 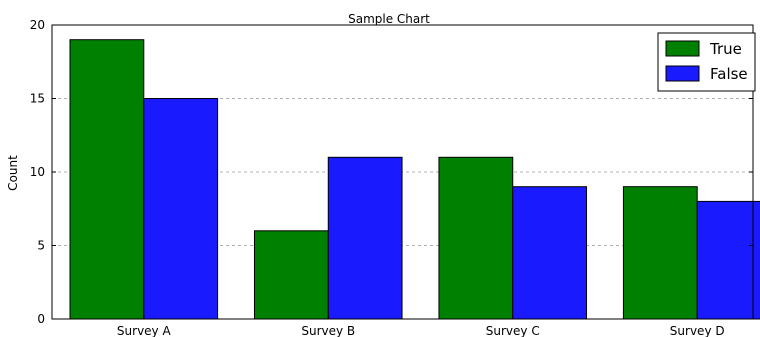 What do you see at coordinates (328, 330) in the screenshot?
I see `x-tick-label: Survey B` at bounding box center [328, 330].